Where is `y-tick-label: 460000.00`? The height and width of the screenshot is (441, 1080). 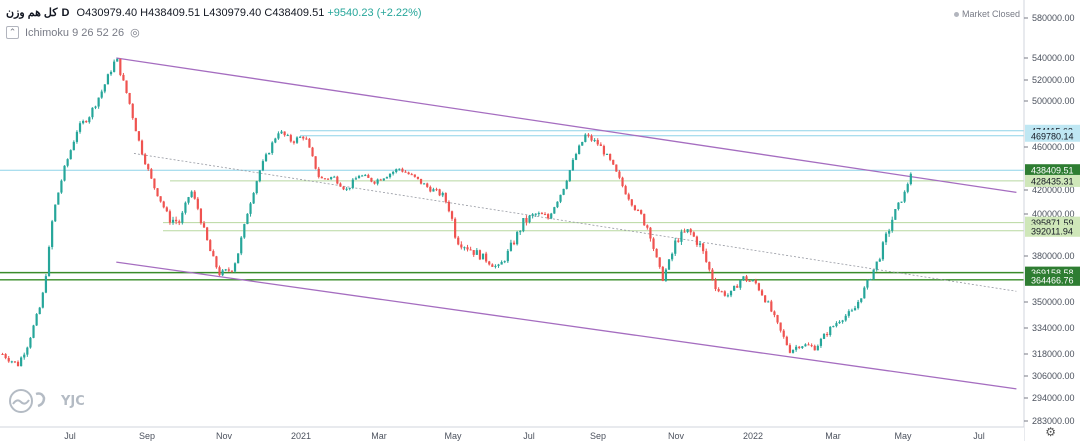 y-tick-label: 460000.00 is located at coordinates (1053, 147).